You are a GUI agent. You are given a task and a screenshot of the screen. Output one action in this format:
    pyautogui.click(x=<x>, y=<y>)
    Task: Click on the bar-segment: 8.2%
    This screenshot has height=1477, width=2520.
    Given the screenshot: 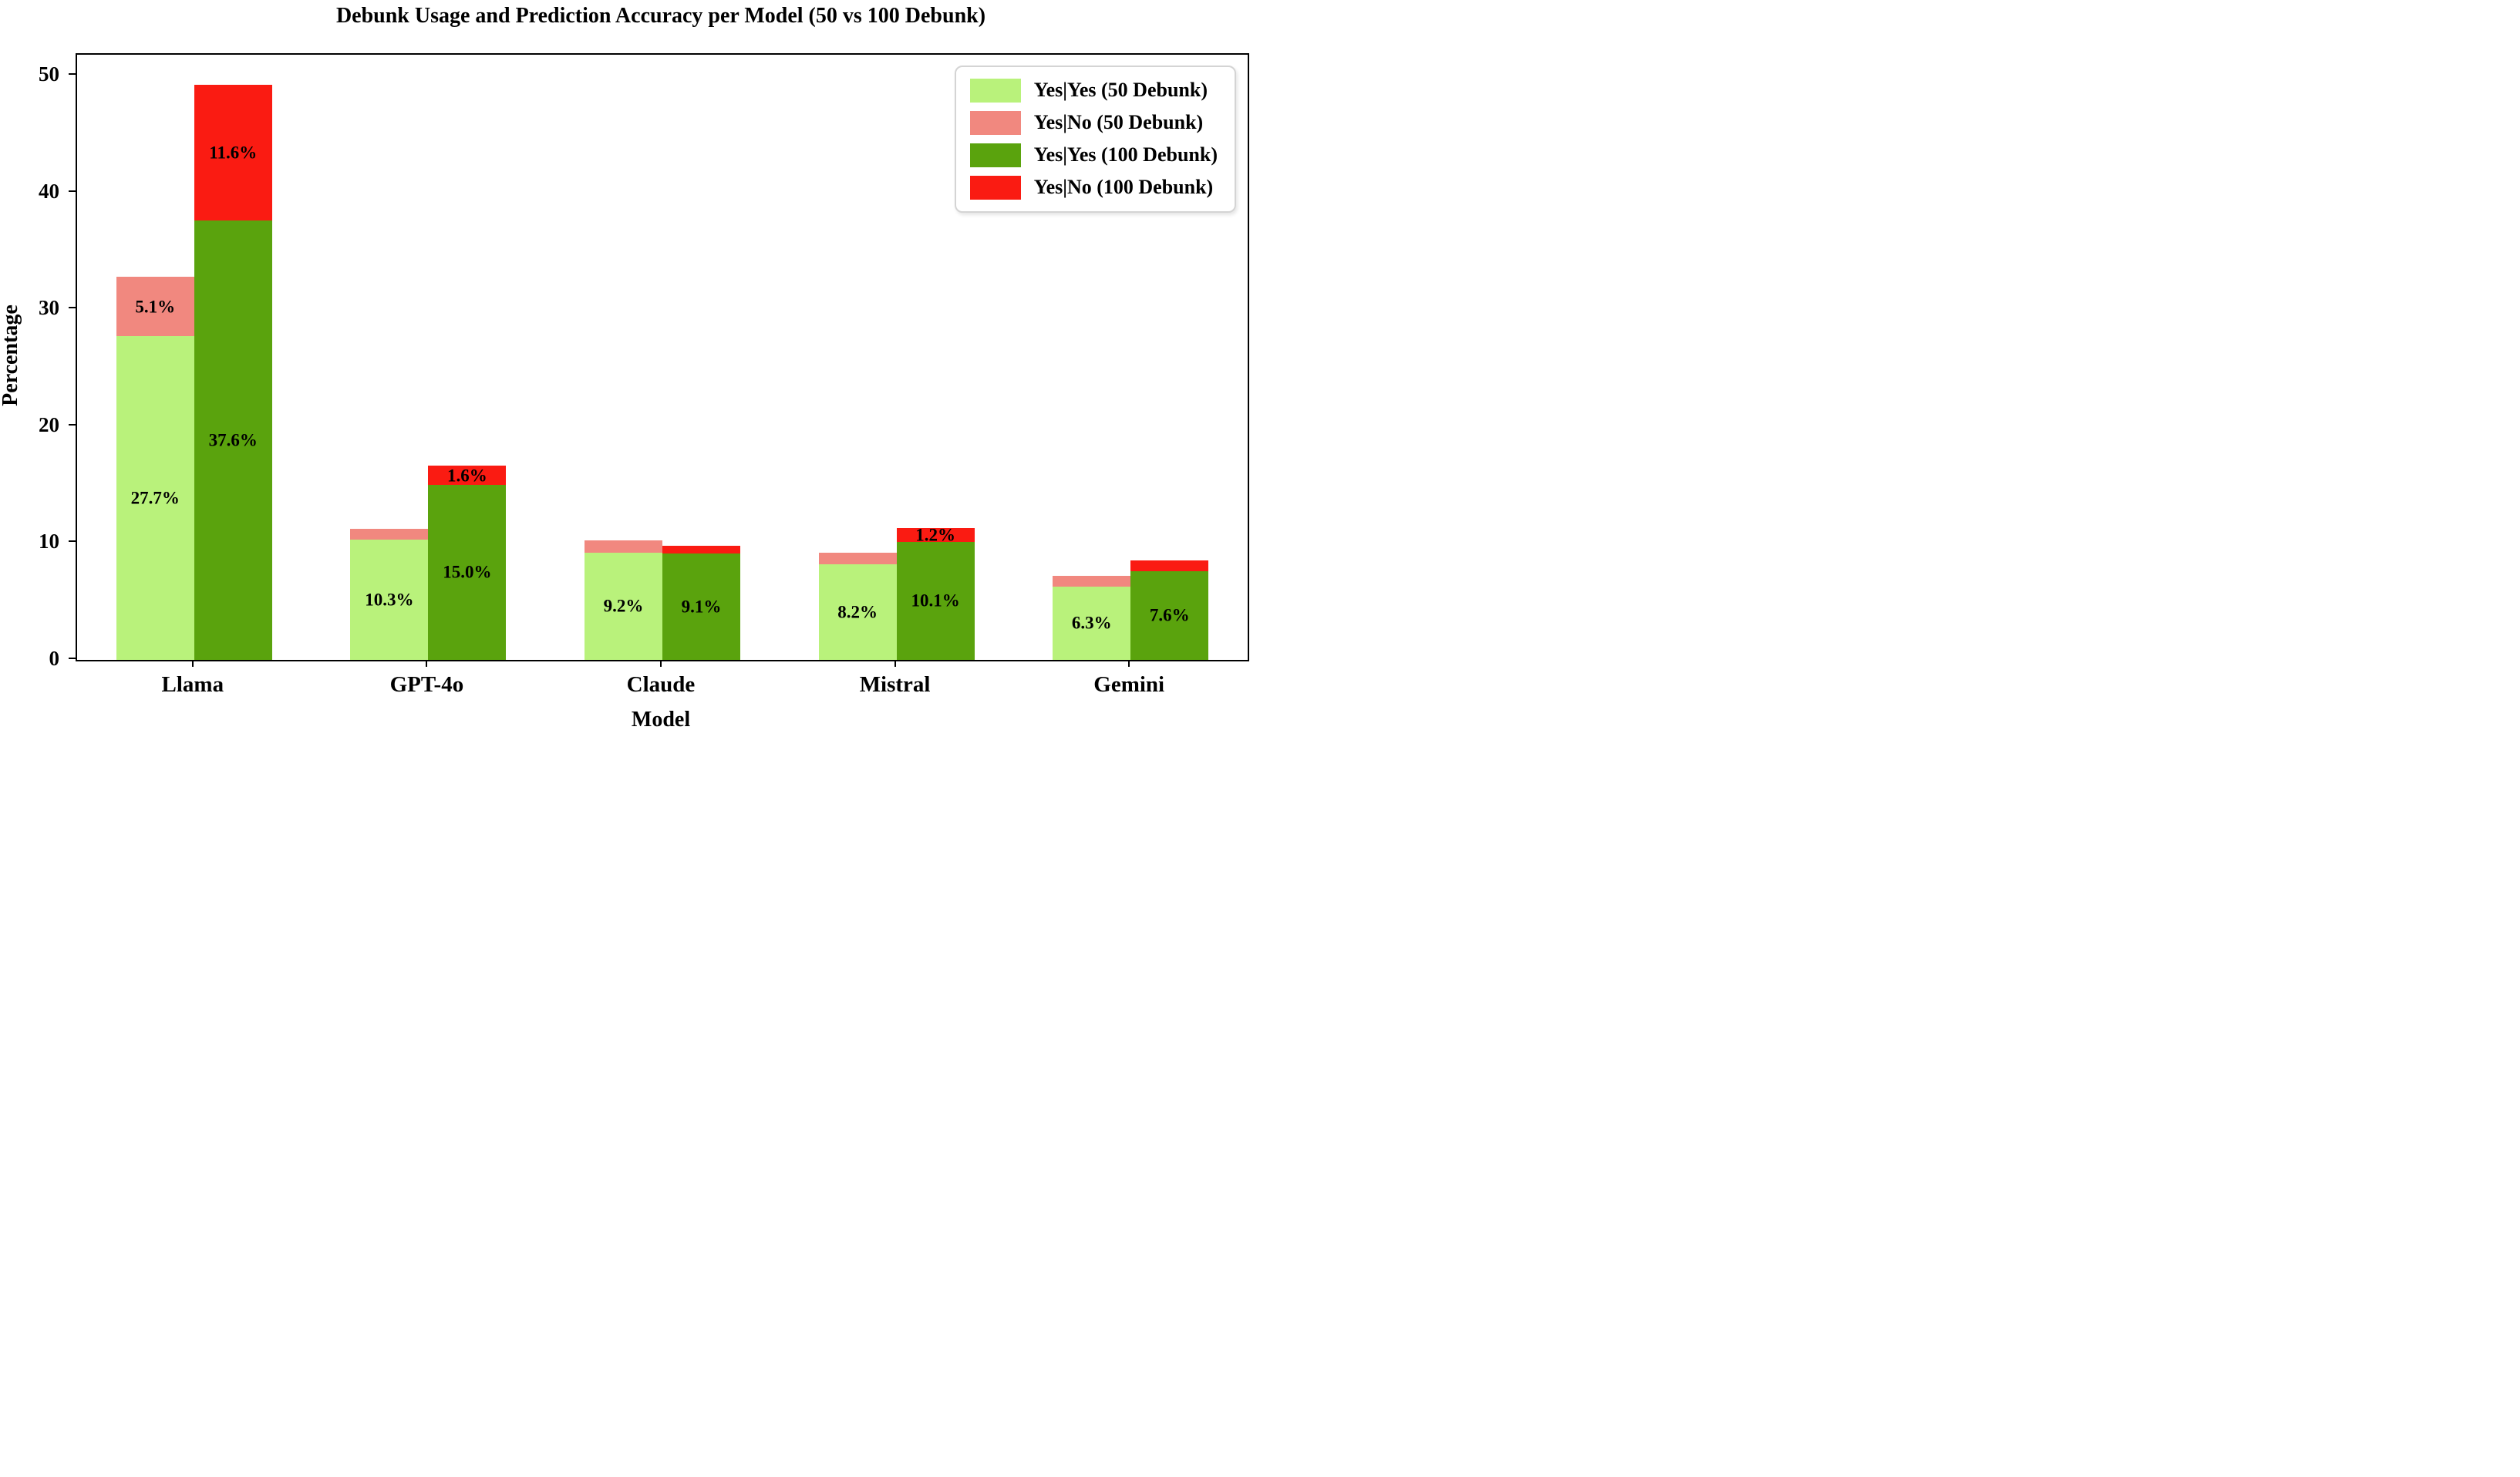 What is the action you would take?
    pyautogui.click(x=857, y=612)
    